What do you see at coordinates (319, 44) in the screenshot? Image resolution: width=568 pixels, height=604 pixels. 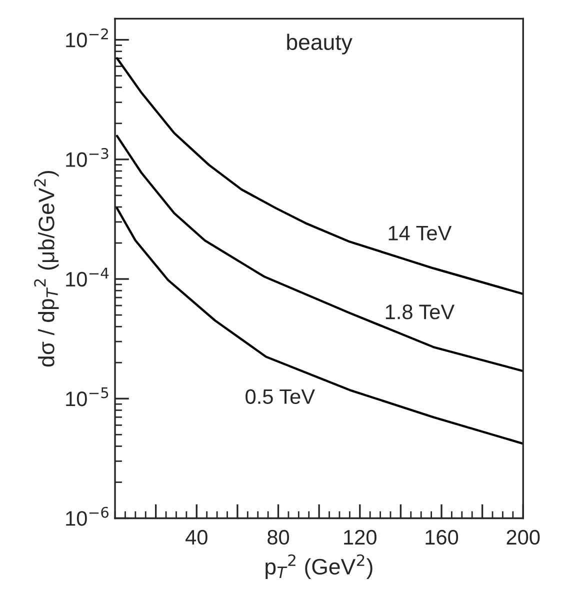 I see `text: beauty` at bounding box center [319, 44].